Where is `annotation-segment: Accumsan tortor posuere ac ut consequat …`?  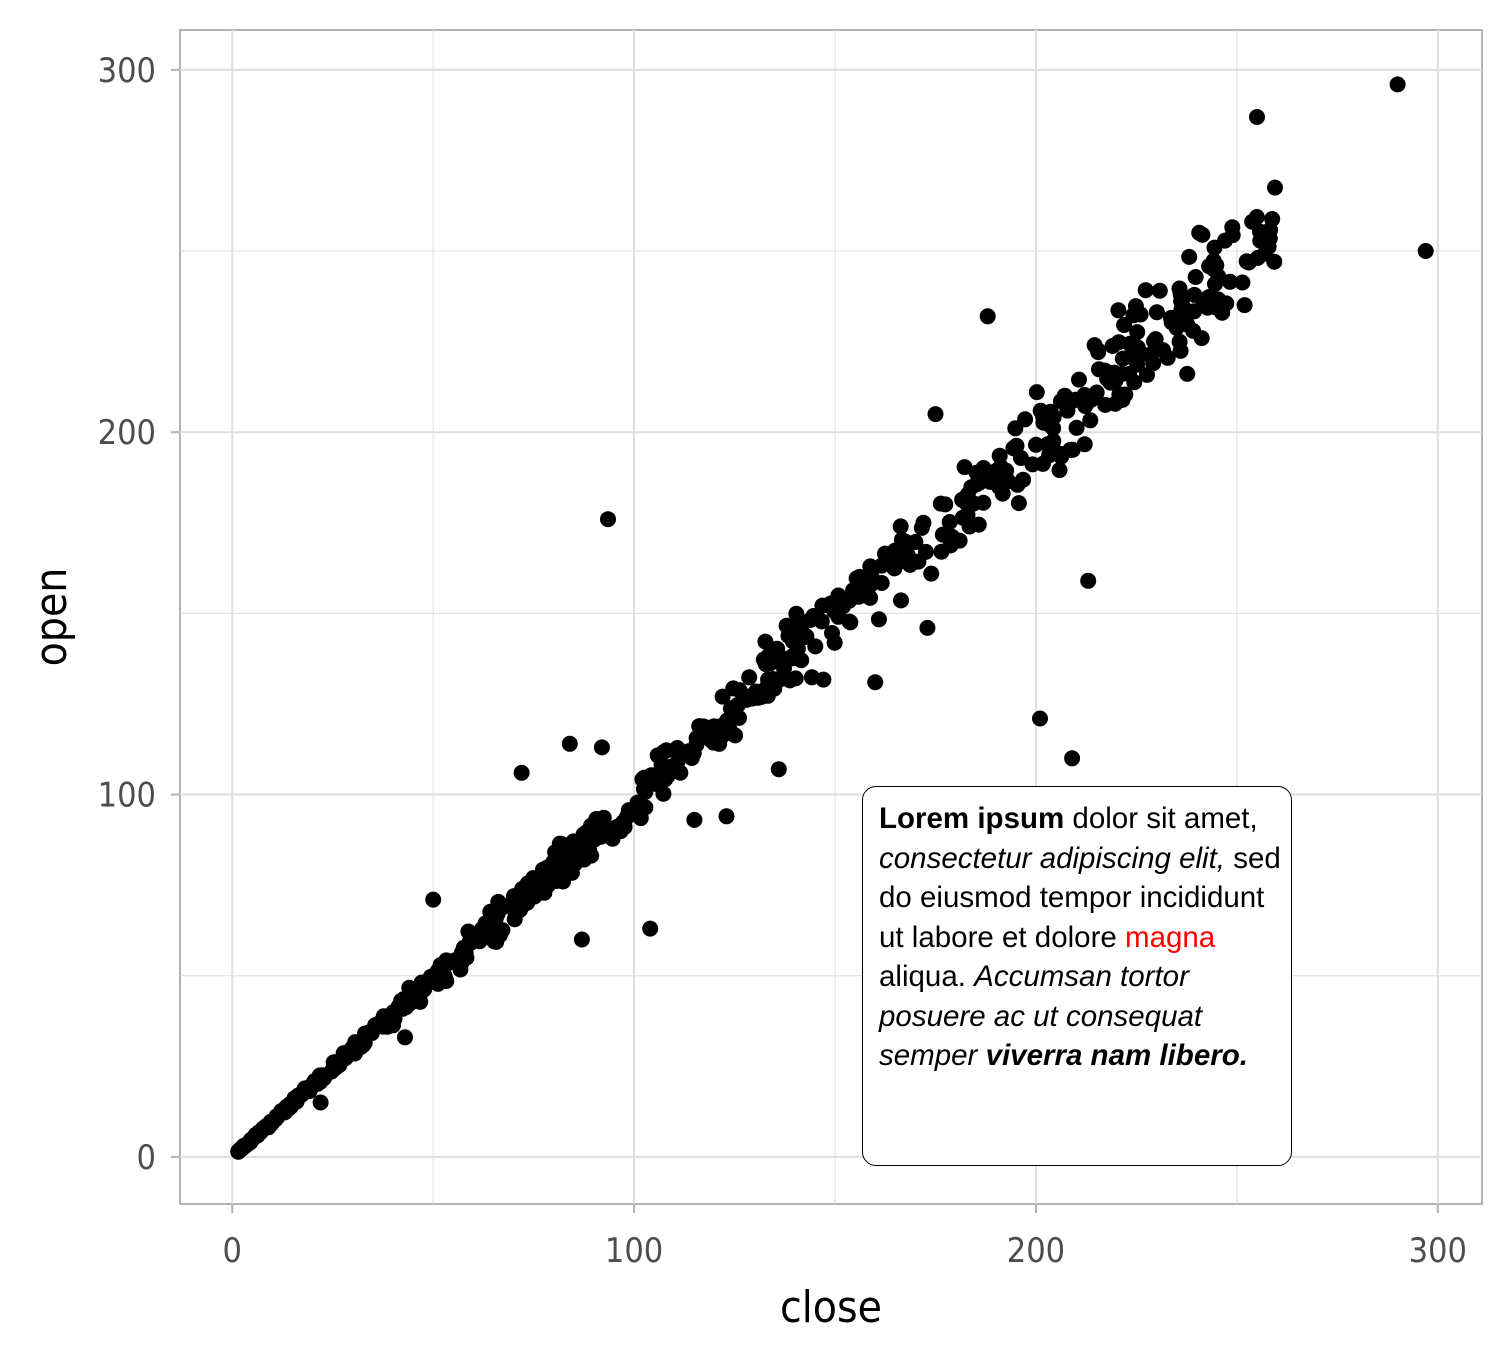
annotation-segment: Accumsan tortor posuere ac ut consequat … is located at coordinates (1041, 1016).